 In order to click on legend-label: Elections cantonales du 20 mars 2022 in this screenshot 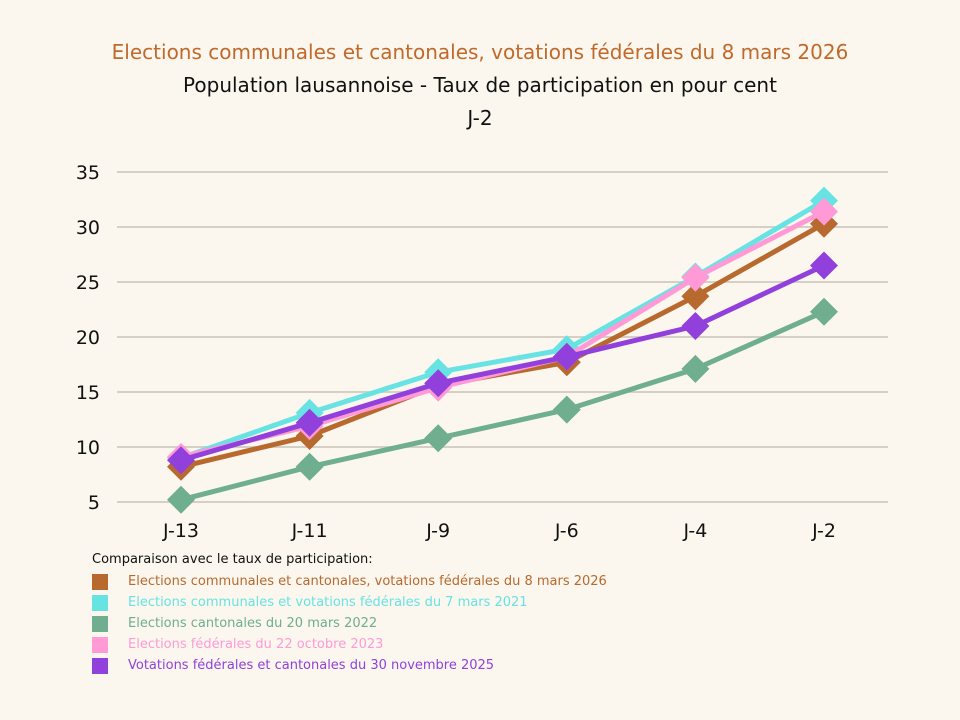, I will do `click(253, 623)`.